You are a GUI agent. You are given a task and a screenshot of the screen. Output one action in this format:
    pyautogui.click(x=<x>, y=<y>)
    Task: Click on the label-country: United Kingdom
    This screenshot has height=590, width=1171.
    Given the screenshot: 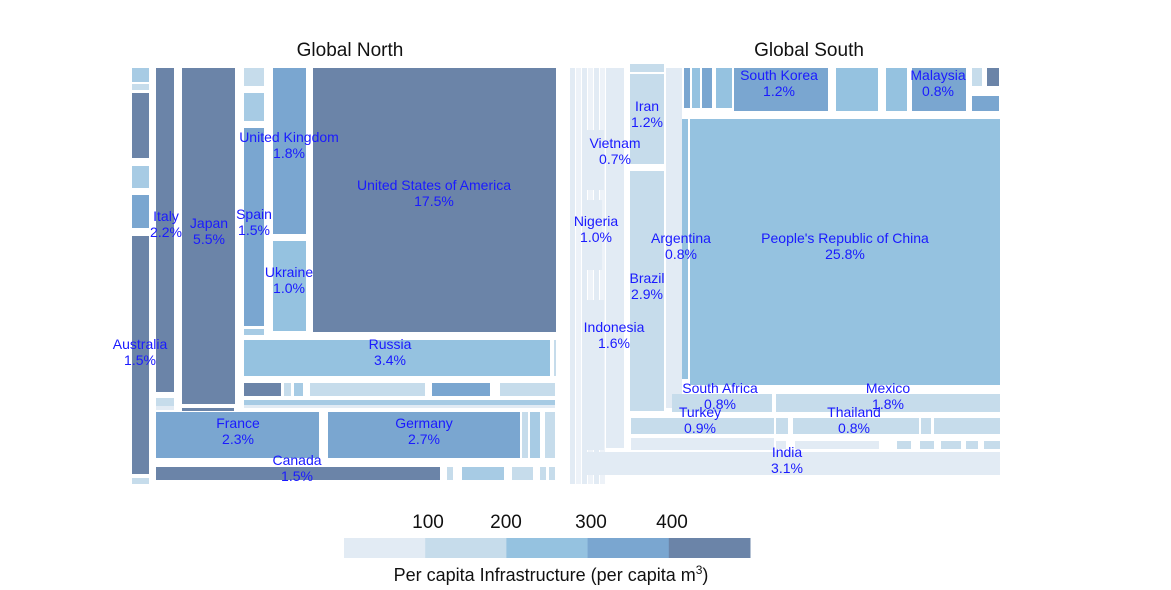 What is the action you would take?
    pyautogui.click(x=289, y=137)
    